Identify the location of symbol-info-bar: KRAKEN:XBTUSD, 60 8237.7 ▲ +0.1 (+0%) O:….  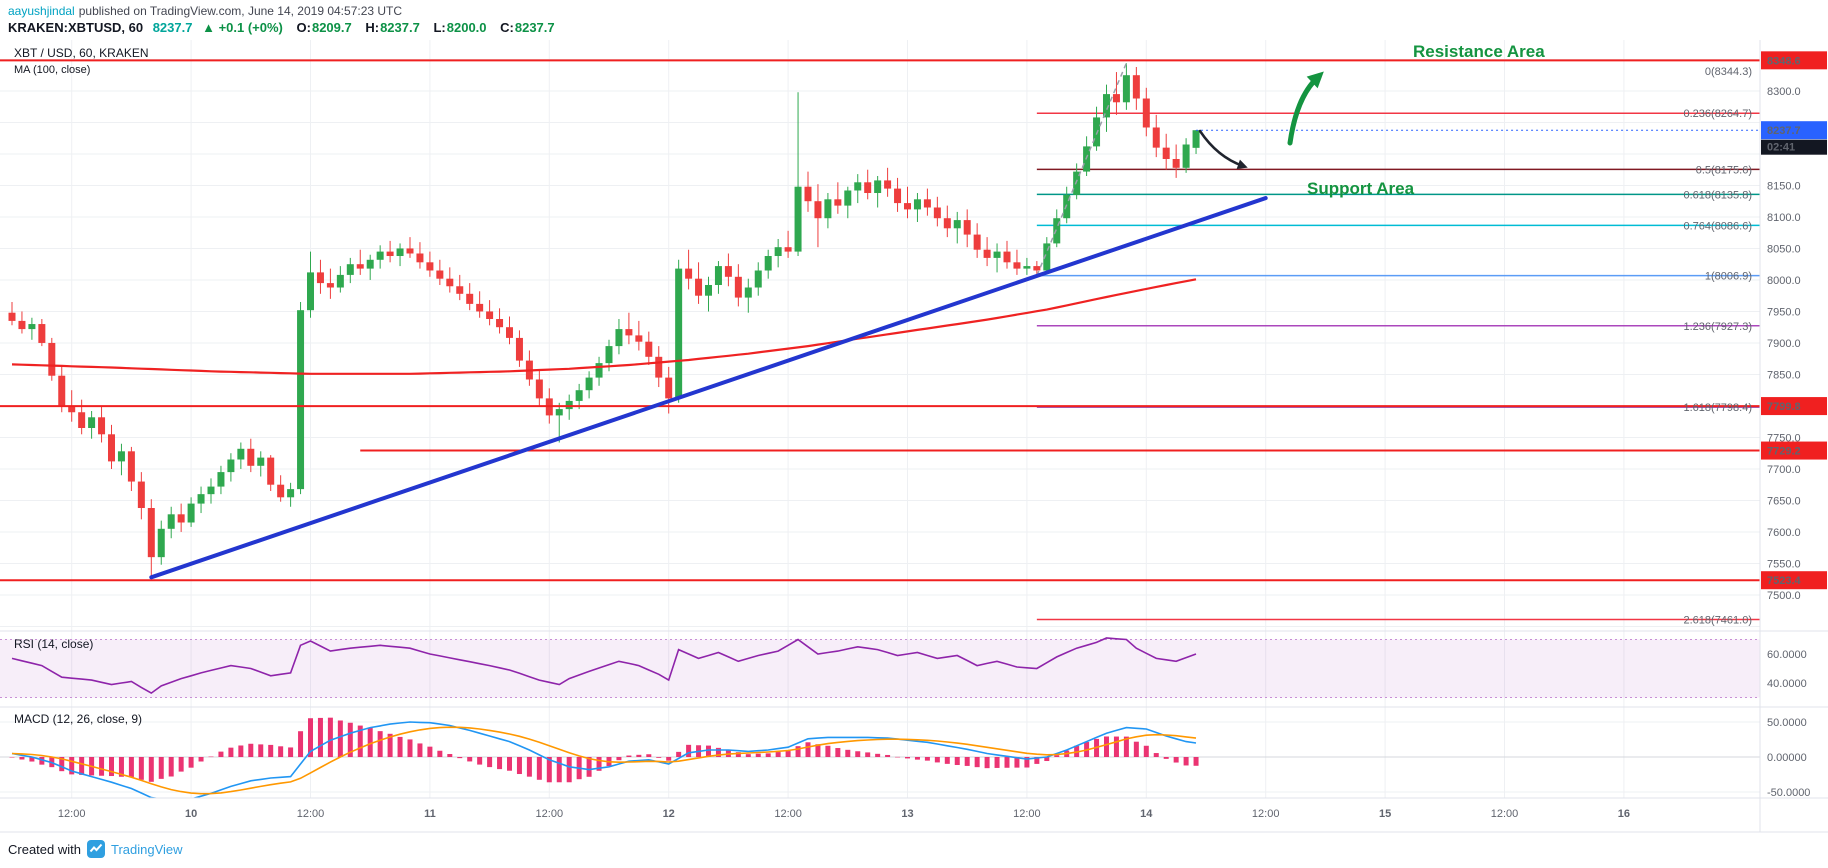
(281, 27).